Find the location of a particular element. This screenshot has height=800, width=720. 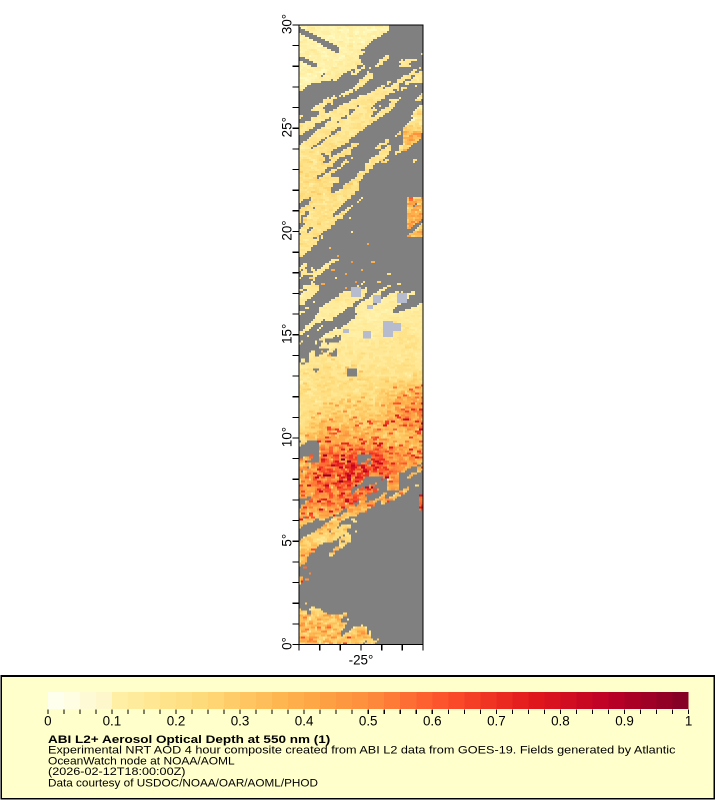

svg-text: 0.3 is located at coordinates (240, 720).